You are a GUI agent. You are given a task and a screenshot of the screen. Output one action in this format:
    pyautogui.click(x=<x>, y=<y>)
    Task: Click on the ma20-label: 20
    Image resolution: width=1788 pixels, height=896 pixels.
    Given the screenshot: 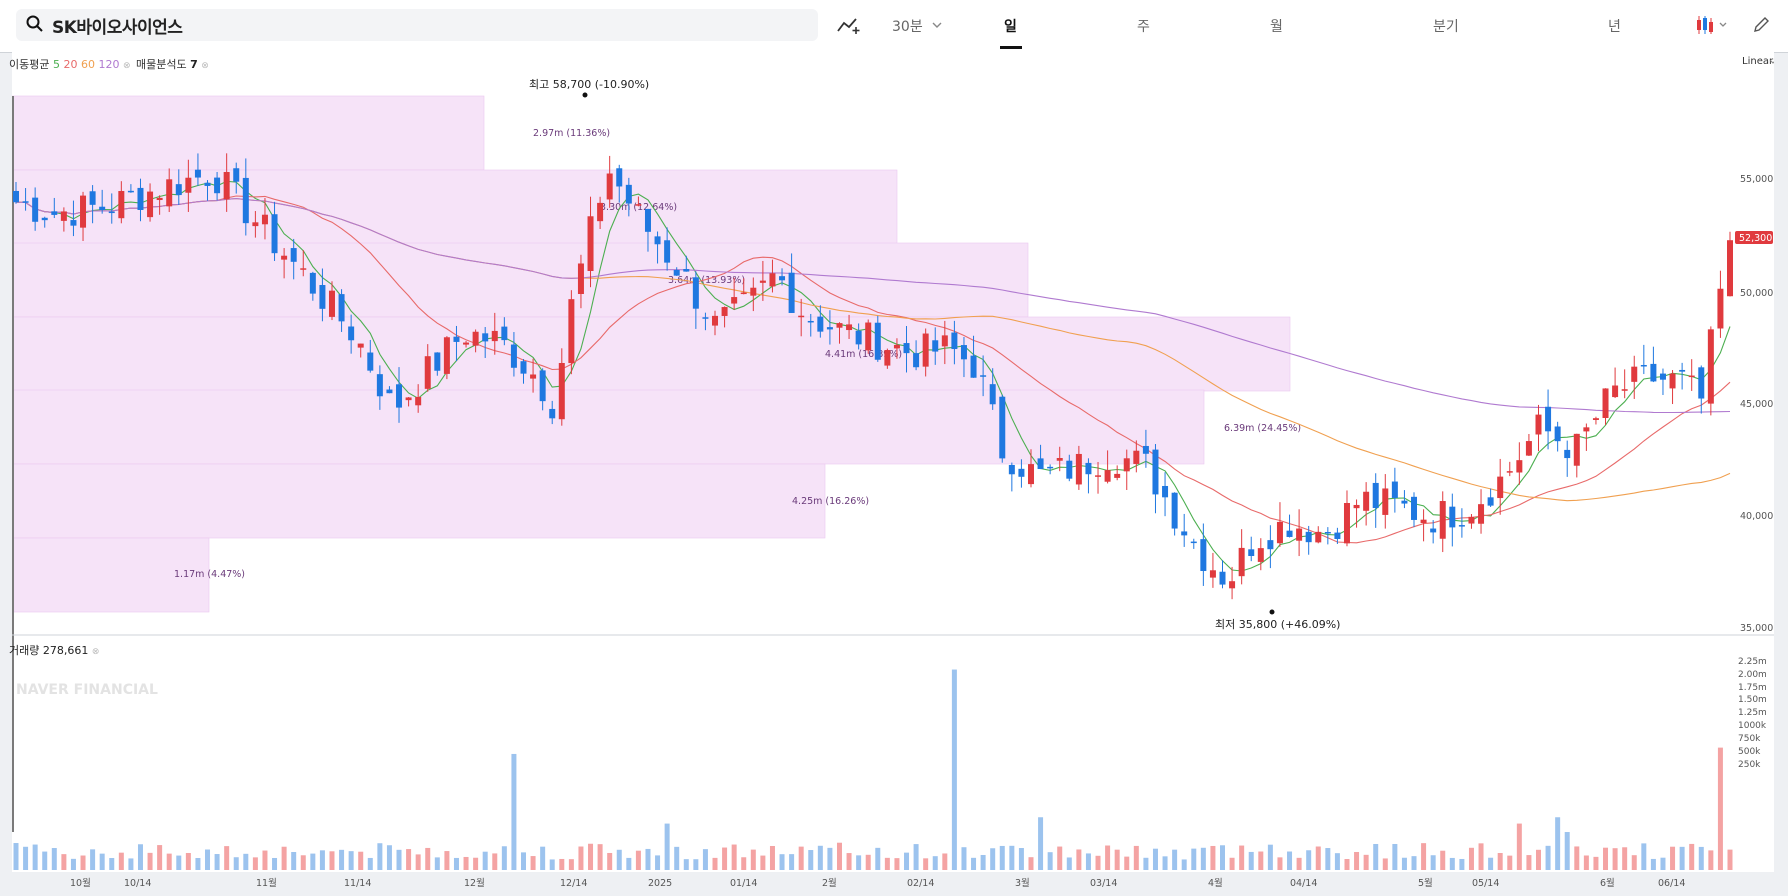 What is the action you would take?
    pyautogui.click(x=70, y=64)
    